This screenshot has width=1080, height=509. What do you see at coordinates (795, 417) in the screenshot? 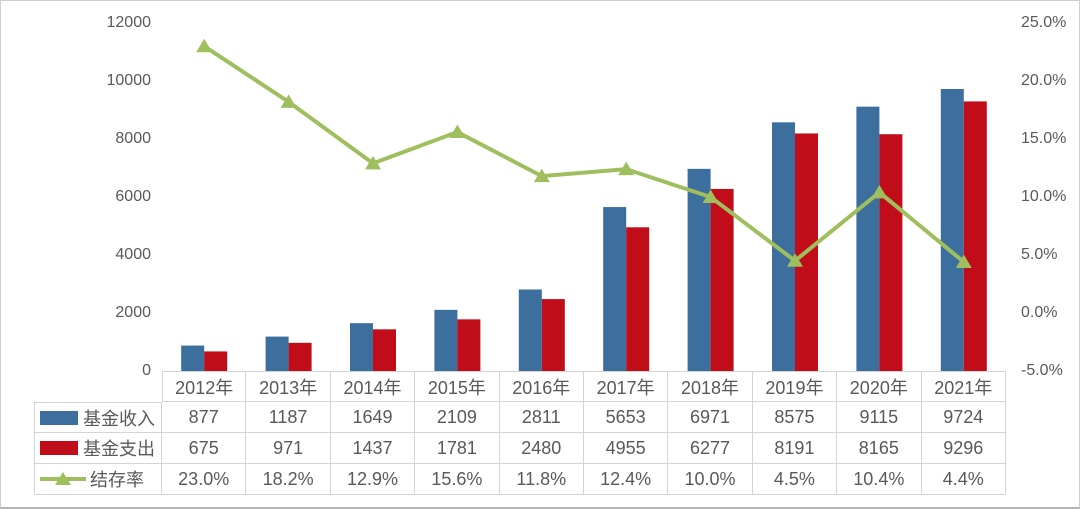
I see `income-value-cell: 8575` at bounding box center [795, 417].